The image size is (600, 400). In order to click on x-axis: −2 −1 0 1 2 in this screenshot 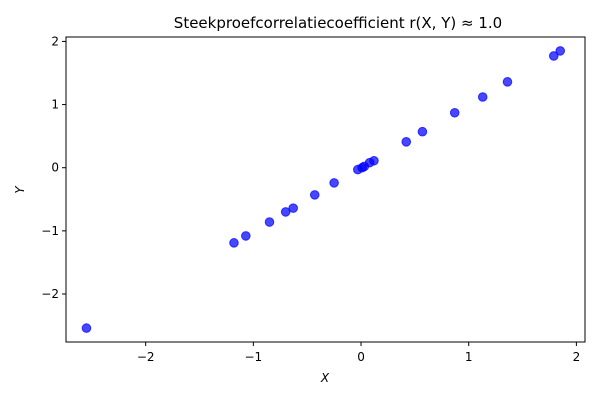, I will do `click(358, 353)`.